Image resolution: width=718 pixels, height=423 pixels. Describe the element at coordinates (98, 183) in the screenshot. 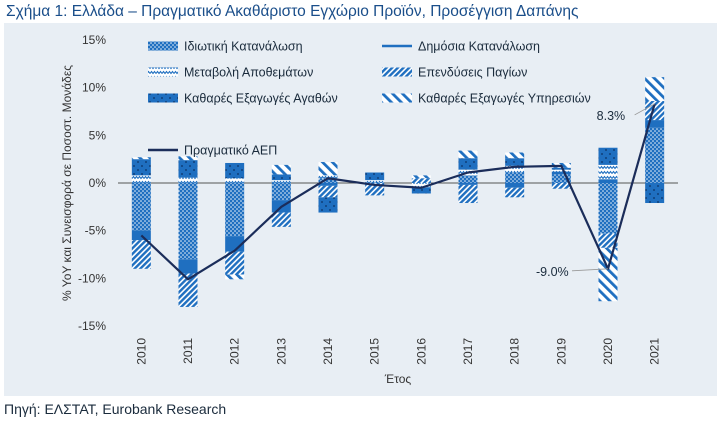

I see `y-tick-label: 0%` at that location.